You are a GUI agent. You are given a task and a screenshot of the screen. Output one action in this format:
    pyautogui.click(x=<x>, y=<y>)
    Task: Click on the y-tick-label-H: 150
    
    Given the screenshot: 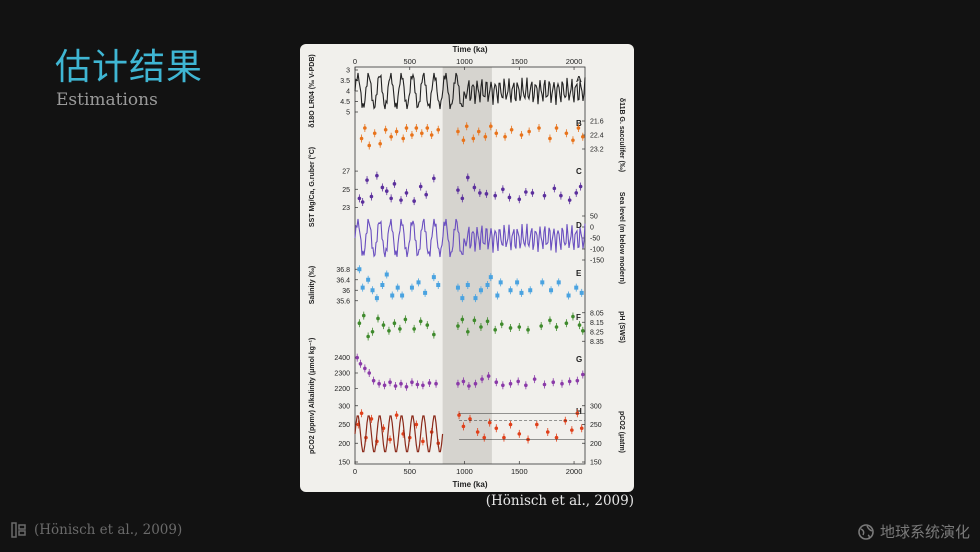 What is the action you would take?
    pyautogui.click(x=344, y=463)
    